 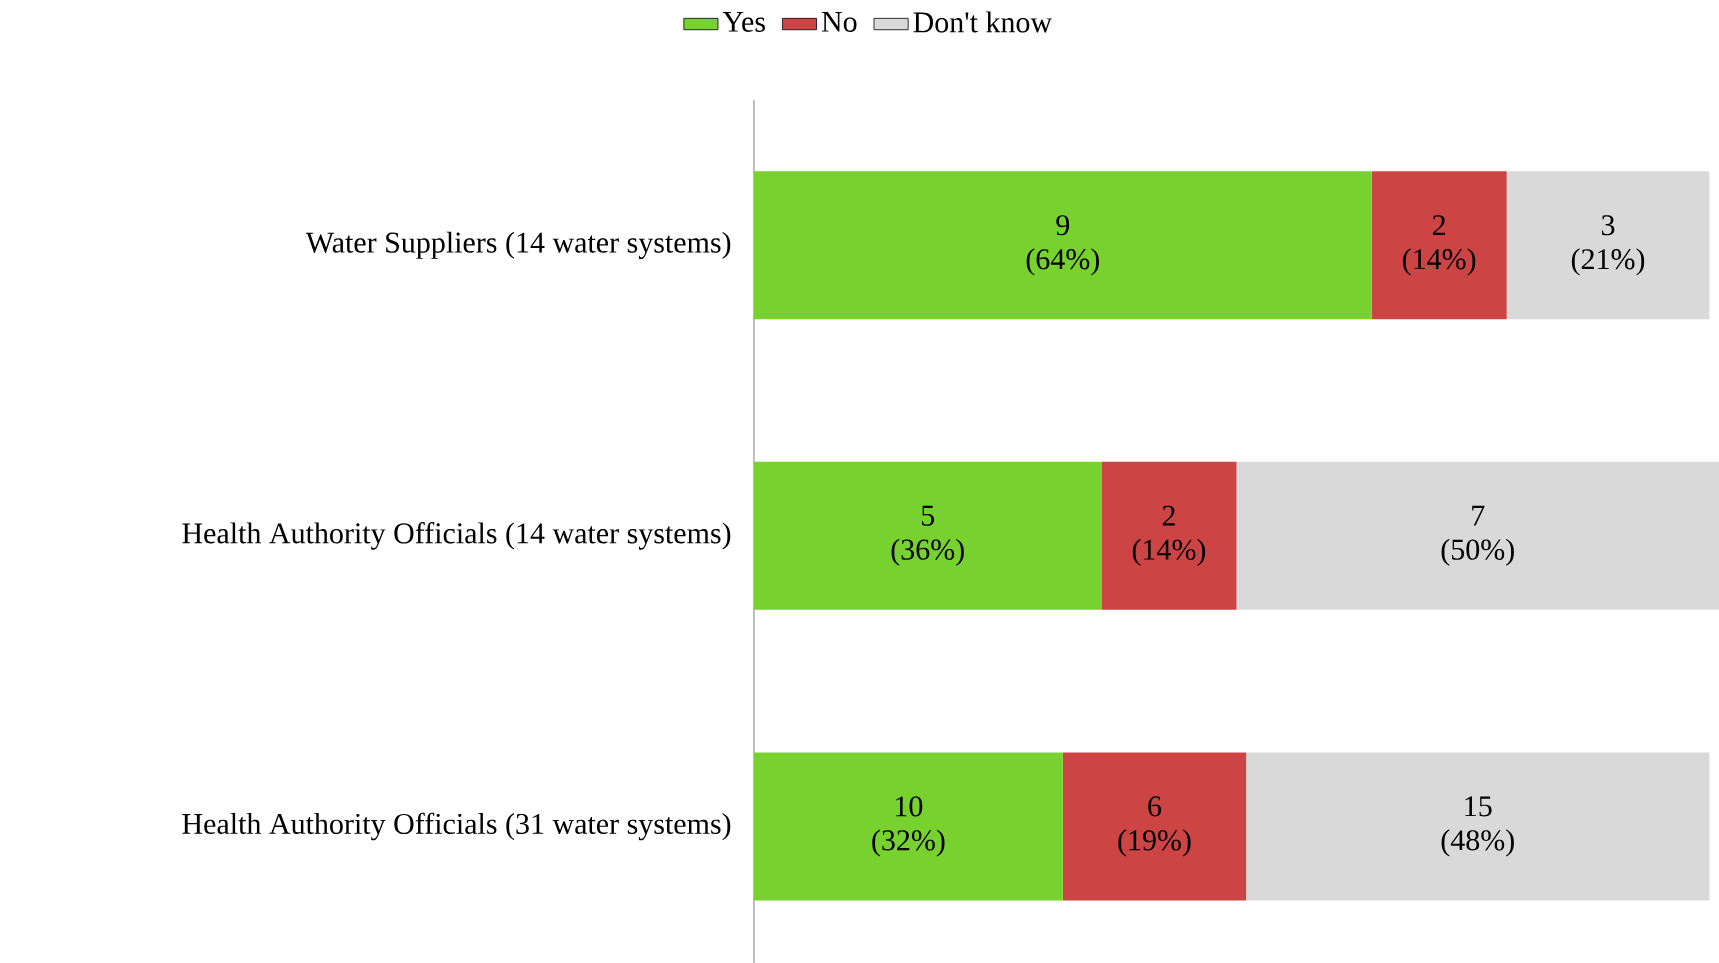 I want to click on legend-label: Don't know, so click(x=982, y=22).